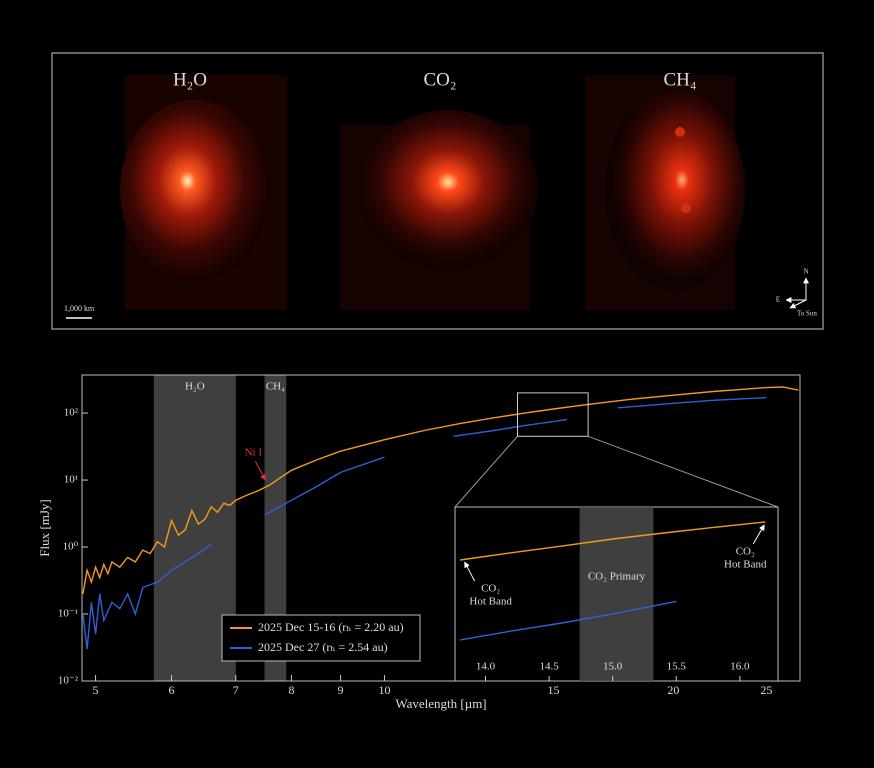 This screenshot has height=768, width=874. I want to click on legend-label: 2025 Dec 15-16 (rₕ = 2.20 au), so click(331, 627).